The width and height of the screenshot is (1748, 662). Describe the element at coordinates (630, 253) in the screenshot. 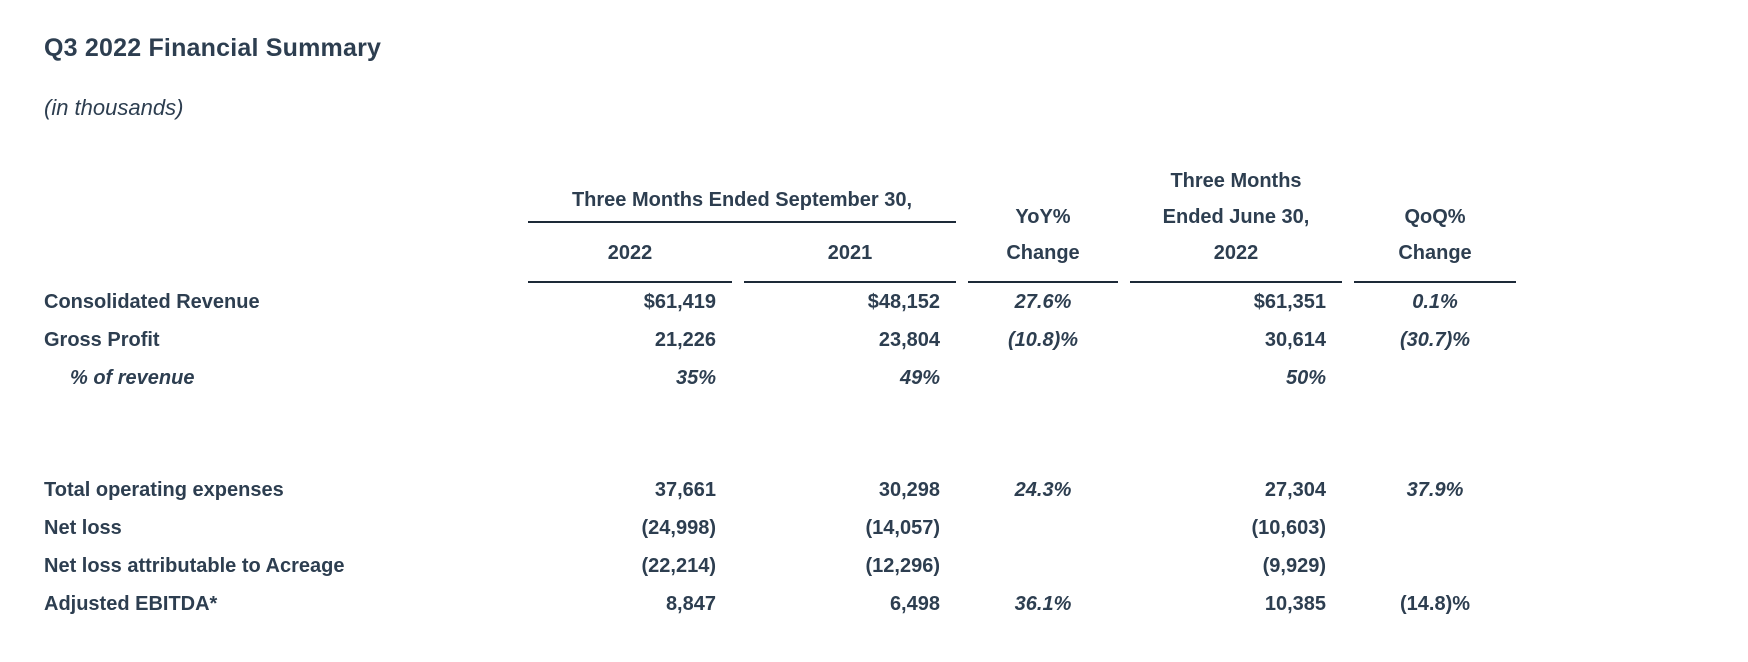

I see `col-header-sep-2022: 2022` at that location.